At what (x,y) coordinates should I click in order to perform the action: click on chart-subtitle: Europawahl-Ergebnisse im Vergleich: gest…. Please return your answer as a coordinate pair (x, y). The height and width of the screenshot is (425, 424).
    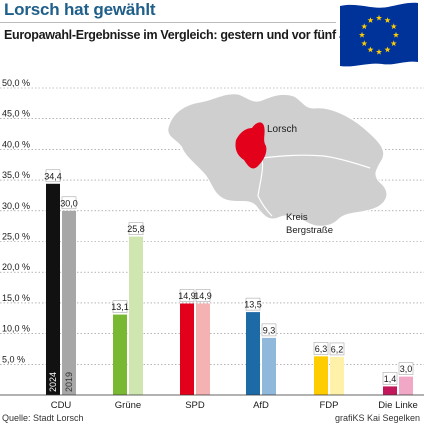
    Looking at the image, I should click on (191, 35).